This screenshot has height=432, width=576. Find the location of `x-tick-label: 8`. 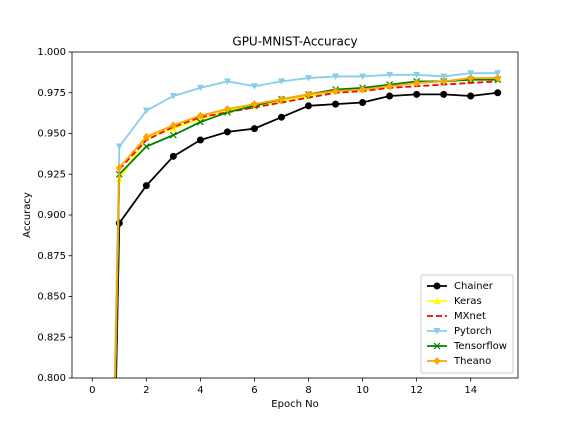

x-tick-label: 8 is located at coordinates (308, 390).